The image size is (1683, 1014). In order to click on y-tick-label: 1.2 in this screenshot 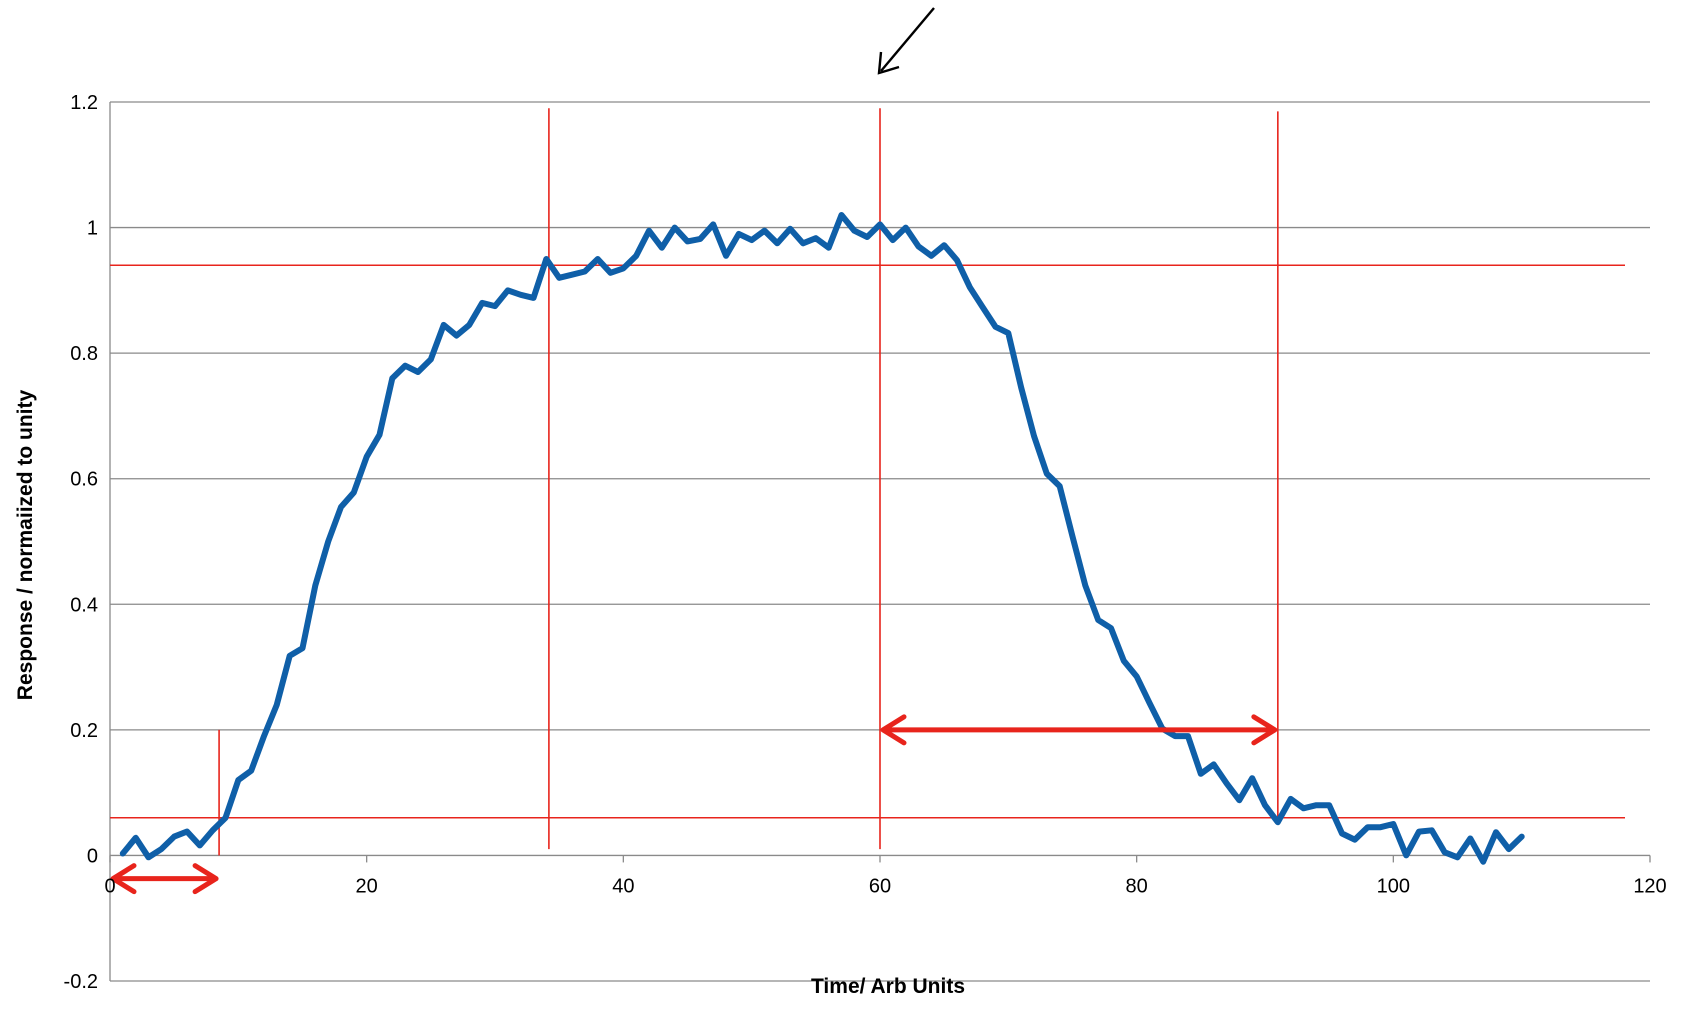, I will do `click(84, 103)`.